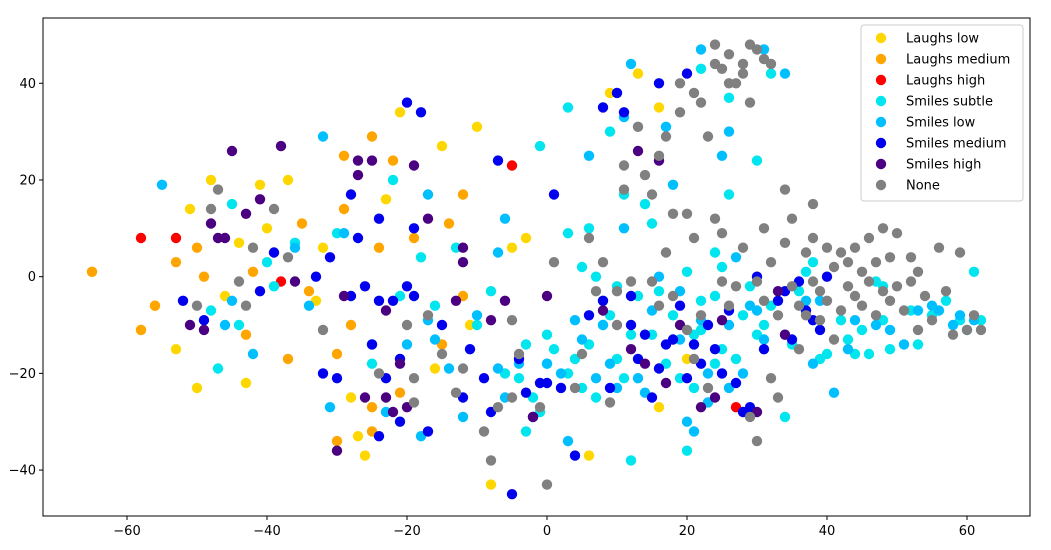 The image size is (1051, 550). Describe the element at coordinates (941, 123) in the screenshot. I see `legend-label: Smiles low` at that location.